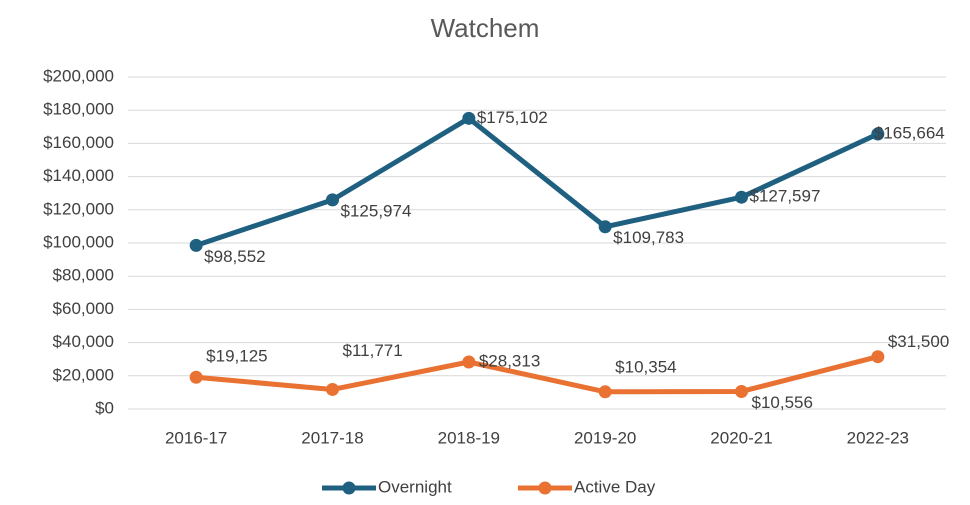 Image resolution: width=970 pixels, height=505 pixels. I want to click on data-label: $109,783, so click(648, 237).